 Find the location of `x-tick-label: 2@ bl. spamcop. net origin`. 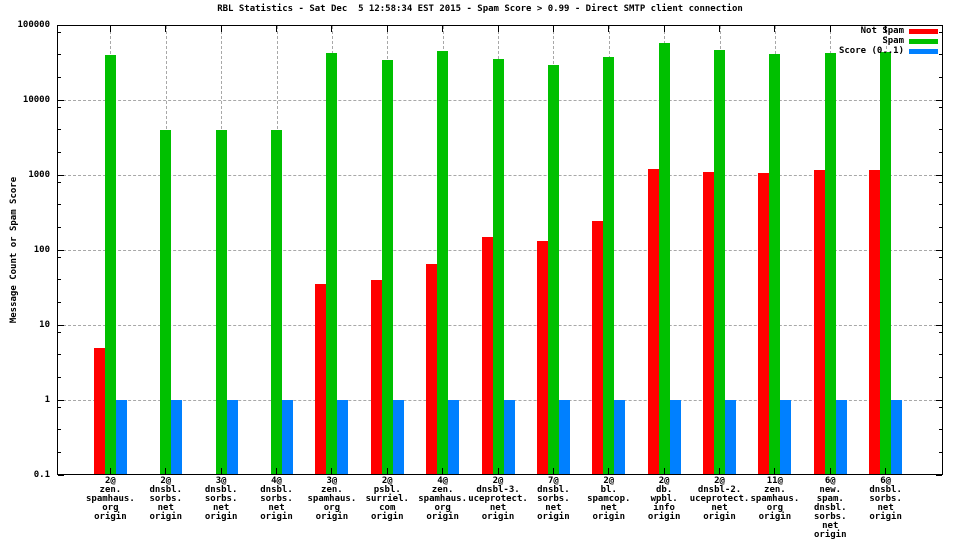

x-tick-label: 2@ bl. spamcop. net origin is located at coordinates (609, 499).